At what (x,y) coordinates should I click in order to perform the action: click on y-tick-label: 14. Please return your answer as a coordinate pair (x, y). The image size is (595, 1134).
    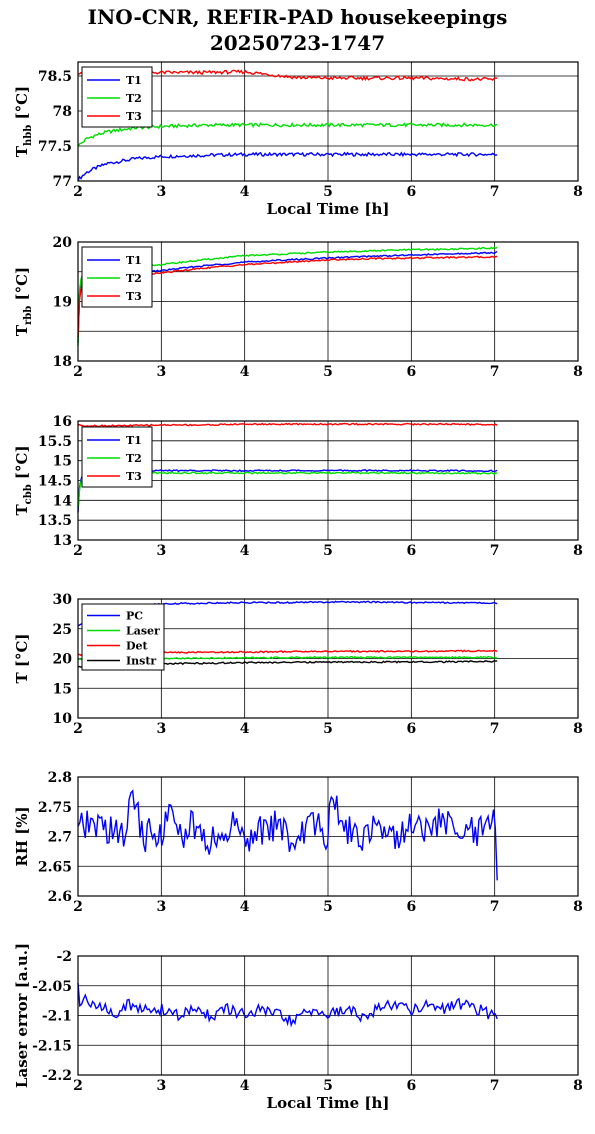
    Looking at the image, I should click on (63, 501).